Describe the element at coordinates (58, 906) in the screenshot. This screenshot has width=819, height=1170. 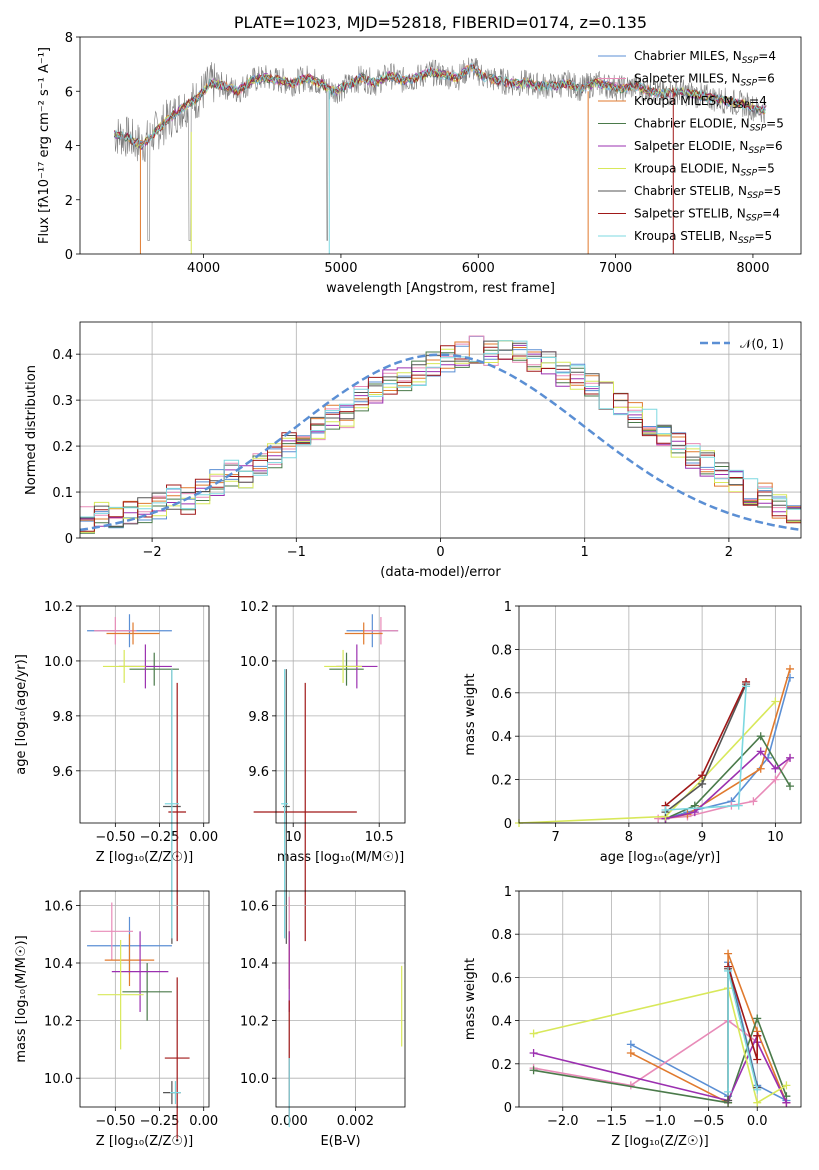
I see `y-tick-label: 10.6` at that location.